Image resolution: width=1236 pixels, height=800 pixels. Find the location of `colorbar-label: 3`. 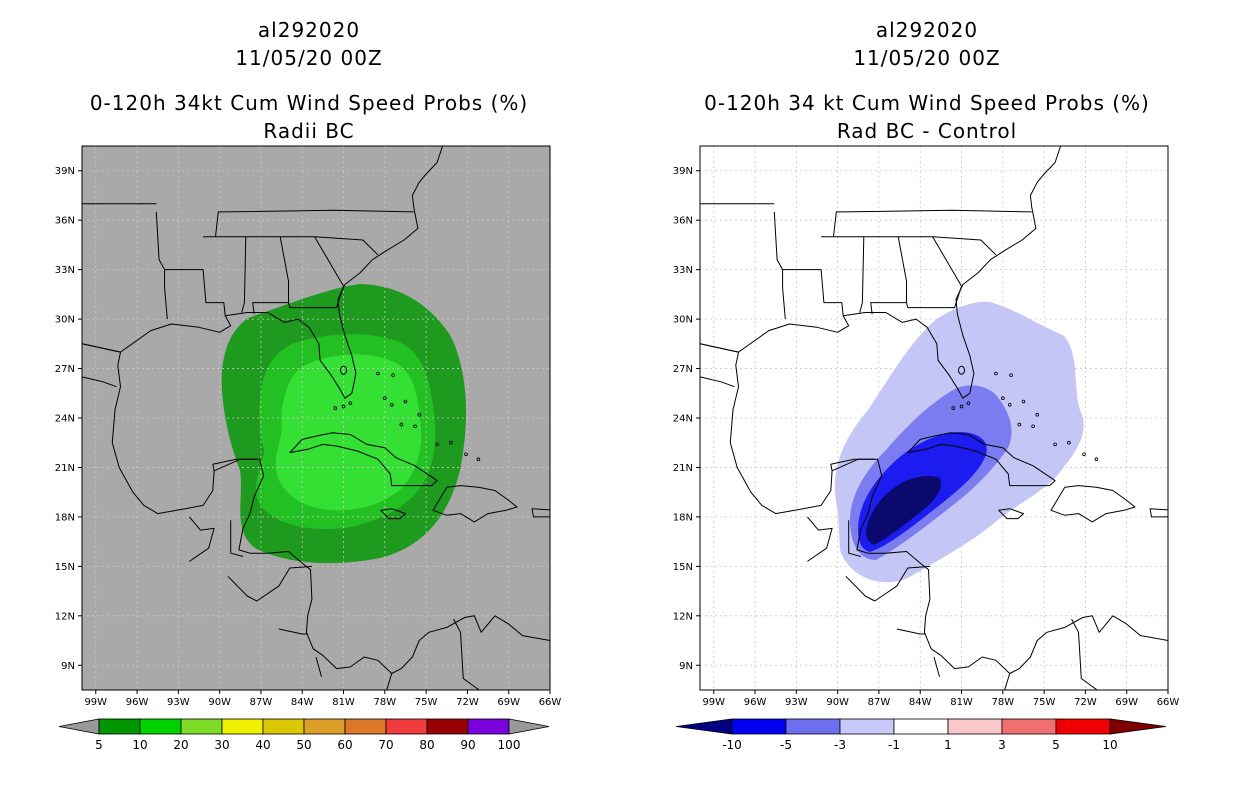

colorbar-label: 3 is located at coordinates (1002, 745).